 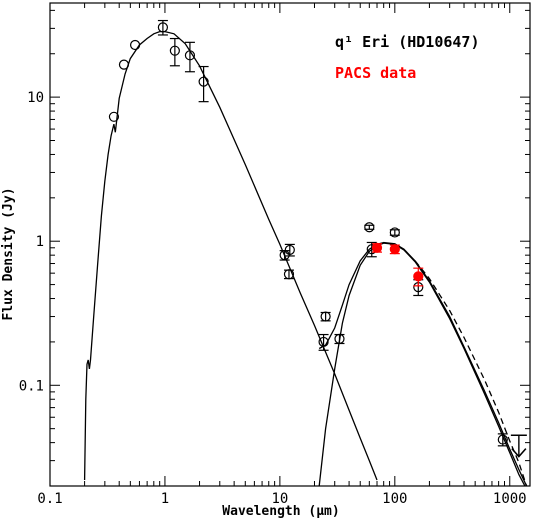 I want to click on x-tick-label: 10, so click(x=279, y=499).